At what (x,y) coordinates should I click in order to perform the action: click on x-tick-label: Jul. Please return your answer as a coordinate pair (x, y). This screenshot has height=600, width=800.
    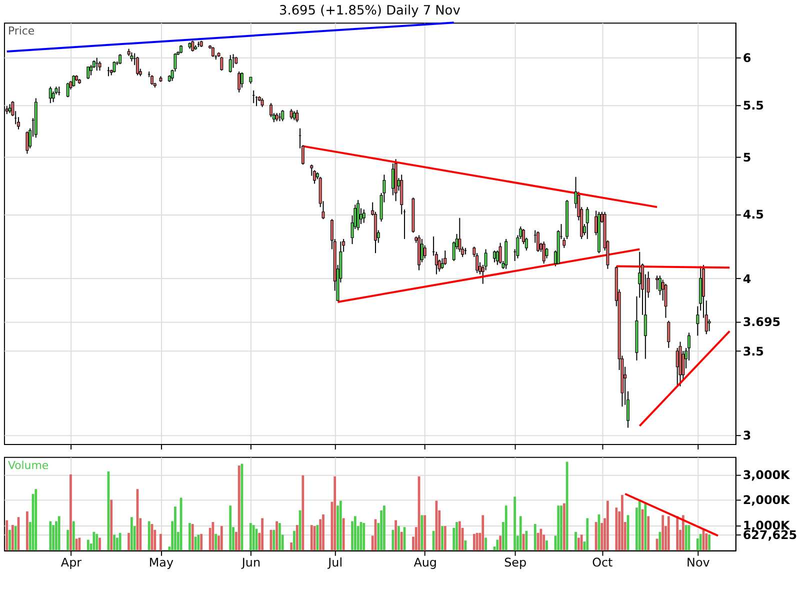
    Looking at the image, I should click on (335, 563).